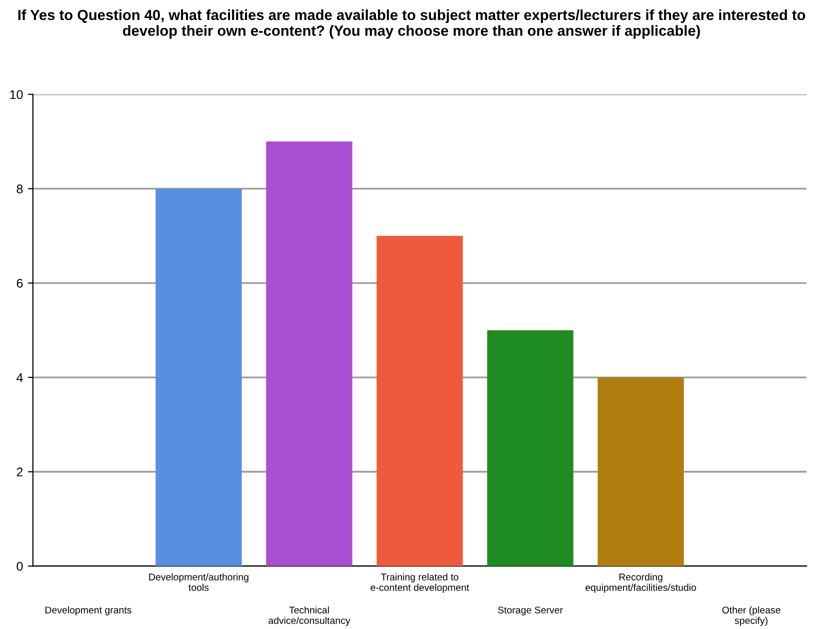 This screenshot has width=823, height=629. I want to click on x-tick-label: Training related to e-content development, so click(420, 583).